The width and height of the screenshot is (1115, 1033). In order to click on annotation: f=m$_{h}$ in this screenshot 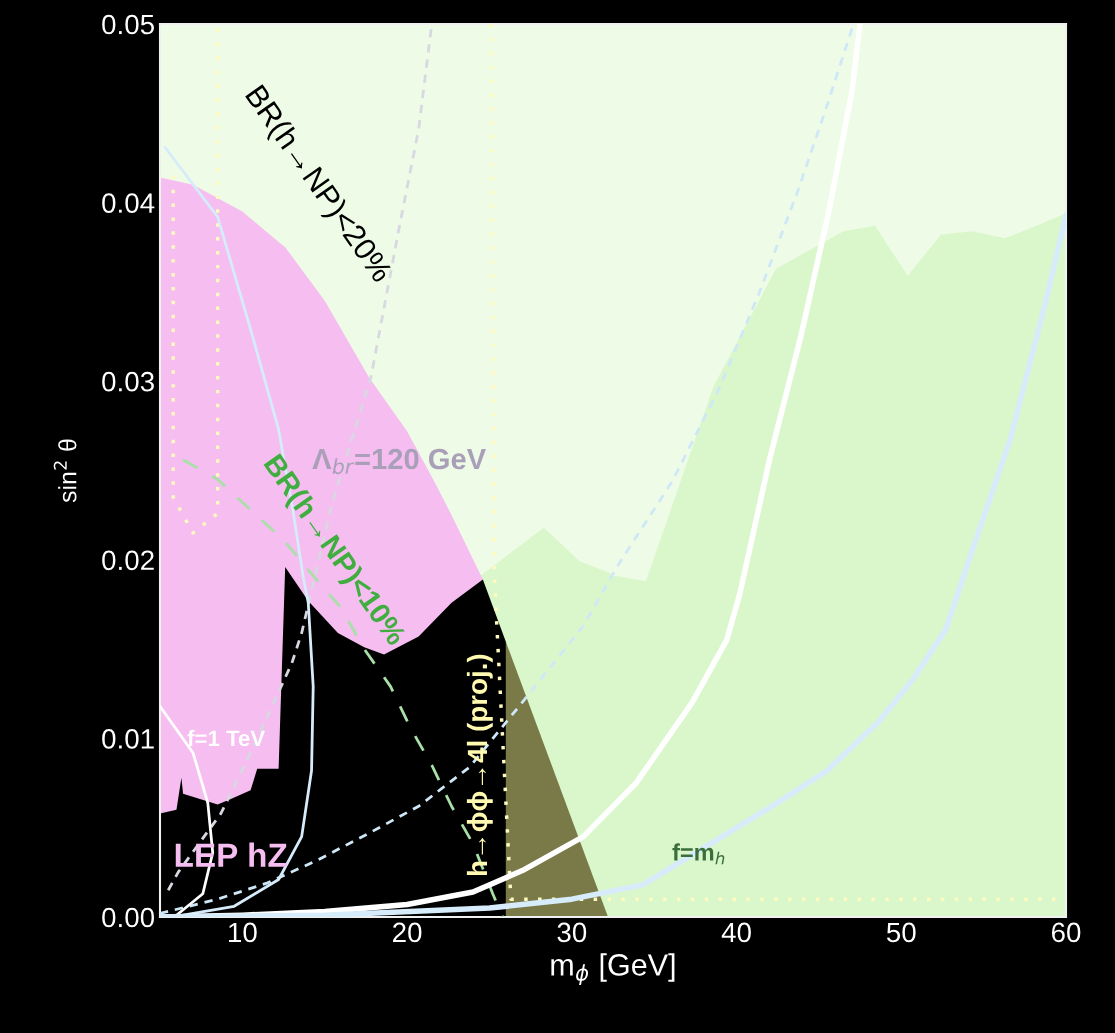, I will do `click(698, 854)`.